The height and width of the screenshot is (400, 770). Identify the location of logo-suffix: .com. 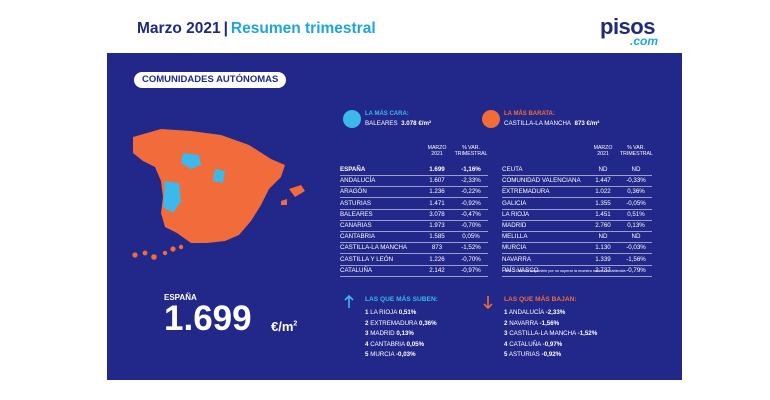
(644, 41).